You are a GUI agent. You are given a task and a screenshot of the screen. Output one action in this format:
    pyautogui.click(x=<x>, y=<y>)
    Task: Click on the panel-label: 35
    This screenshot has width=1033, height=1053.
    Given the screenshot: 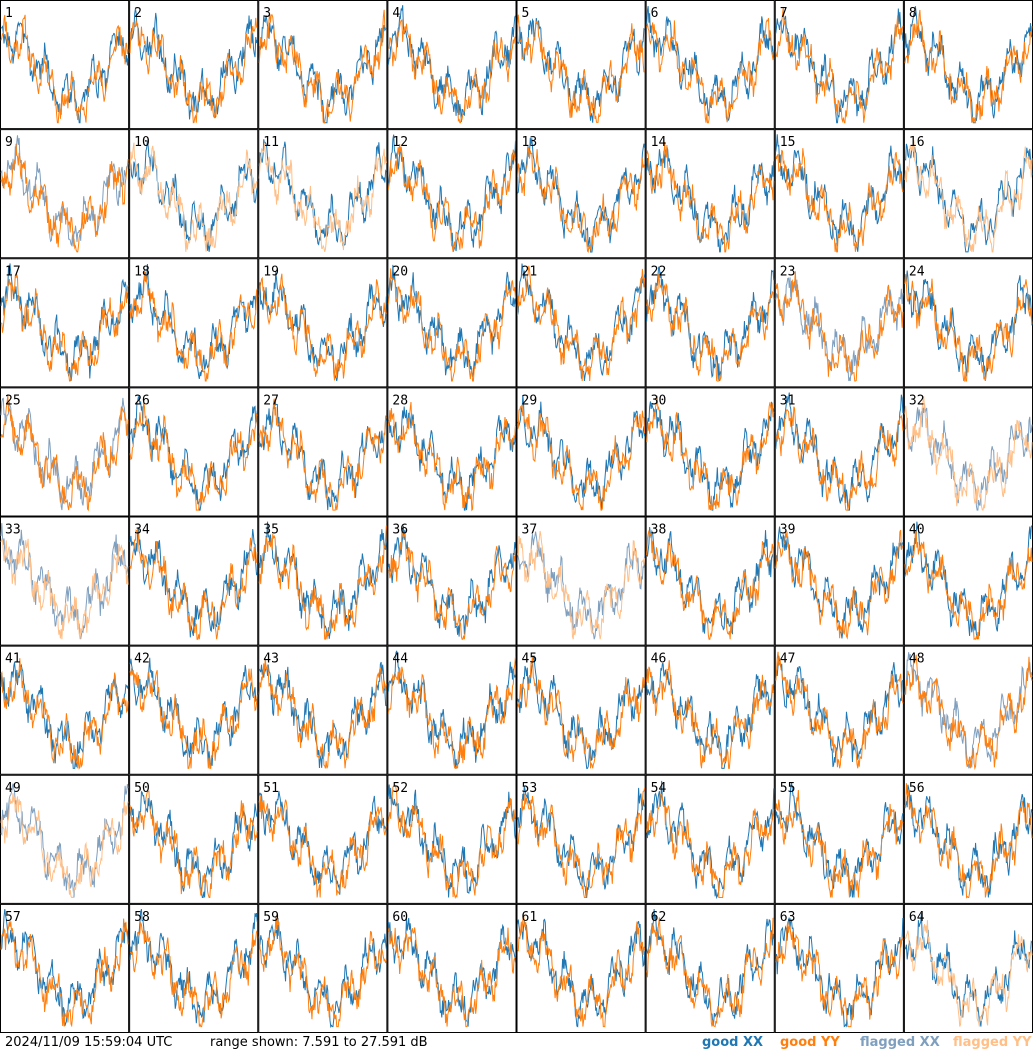 What is the action you would take?
    pyautogui.click(x=271, y=530)
    